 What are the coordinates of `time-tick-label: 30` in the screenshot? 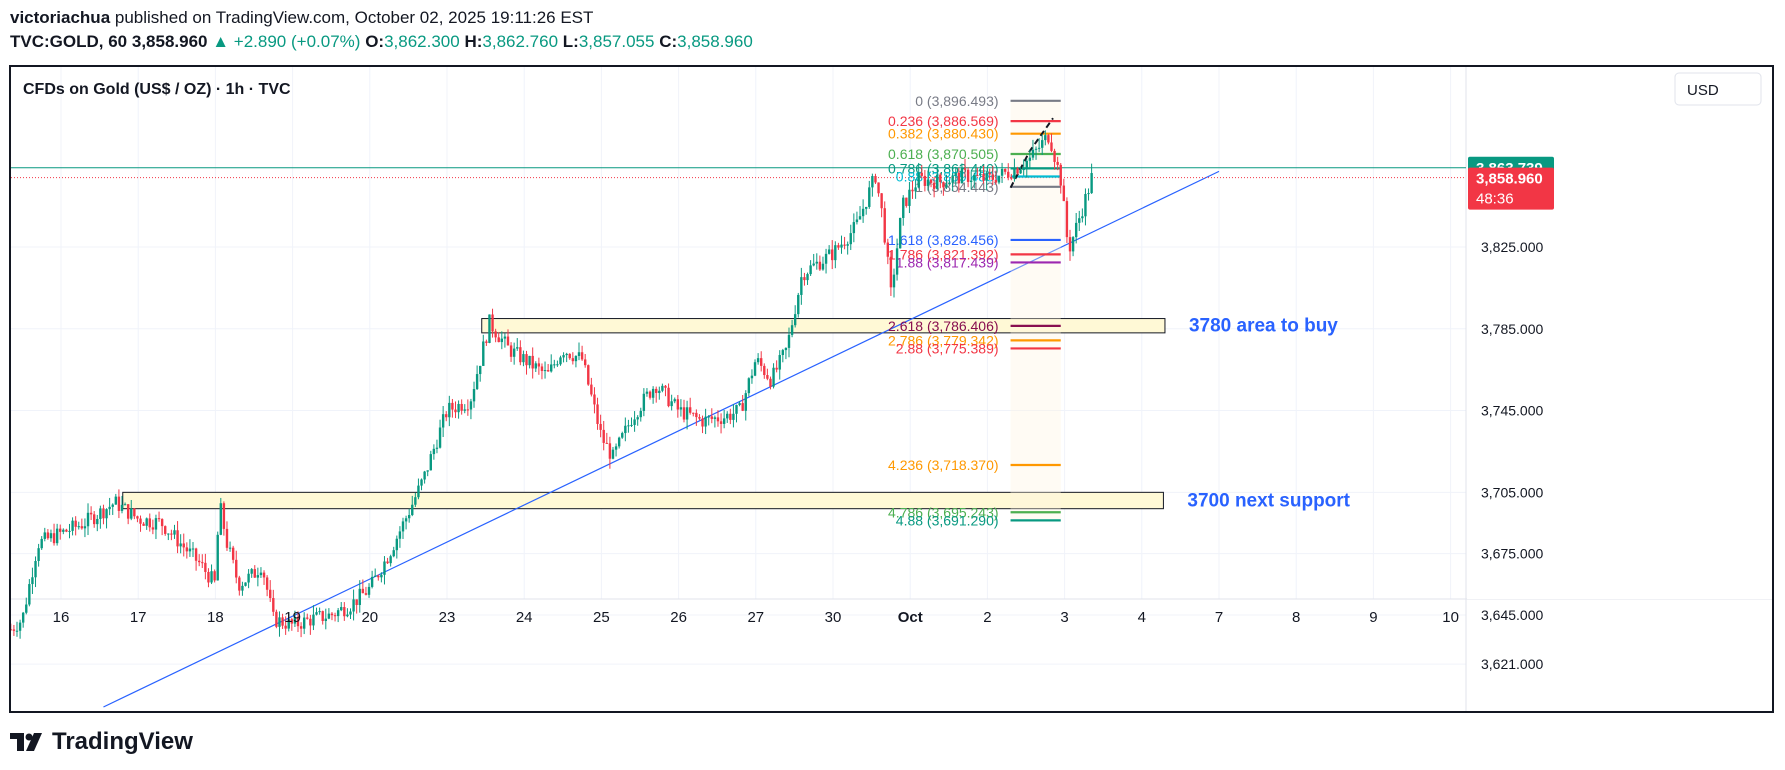 It's located at (833, 617).